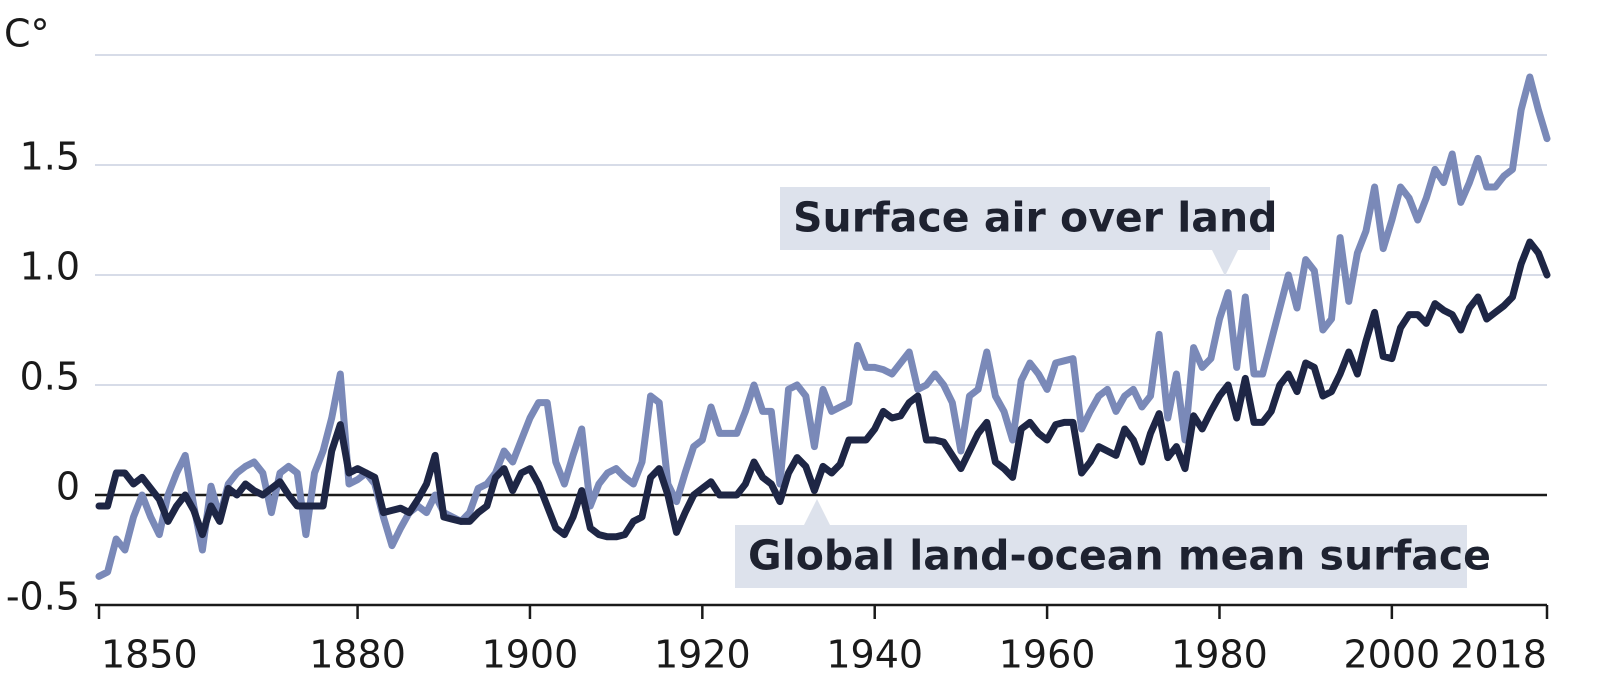  What do you see at coordinates (1035, 218) in the screenshot?
I see `series-annotation: Surface air over land` at bounding box center [1035, 218].